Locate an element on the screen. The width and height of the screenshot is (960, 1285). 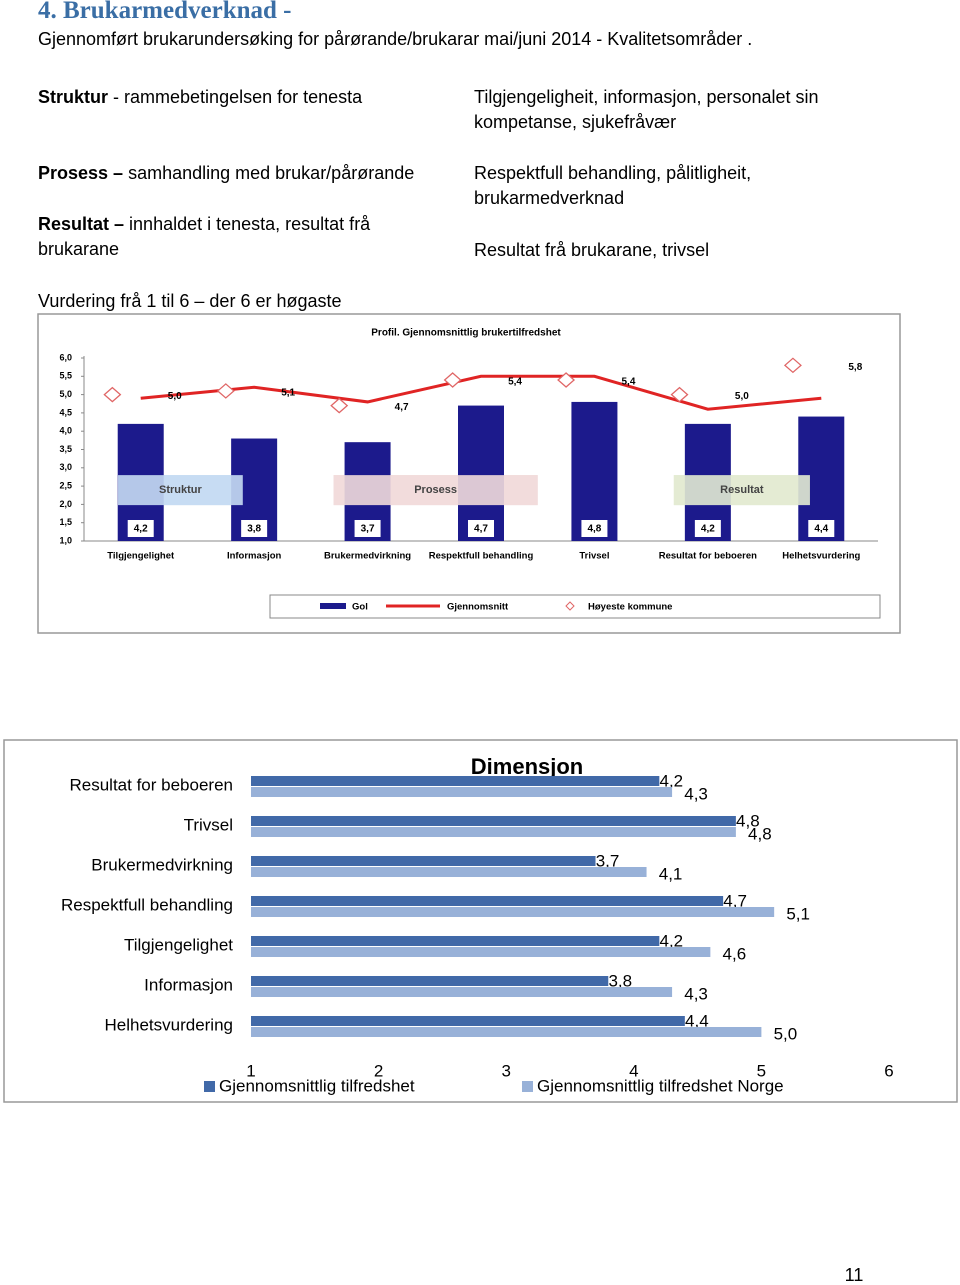
x-tick-label: Trivsel is located at coordinates (594, 556).